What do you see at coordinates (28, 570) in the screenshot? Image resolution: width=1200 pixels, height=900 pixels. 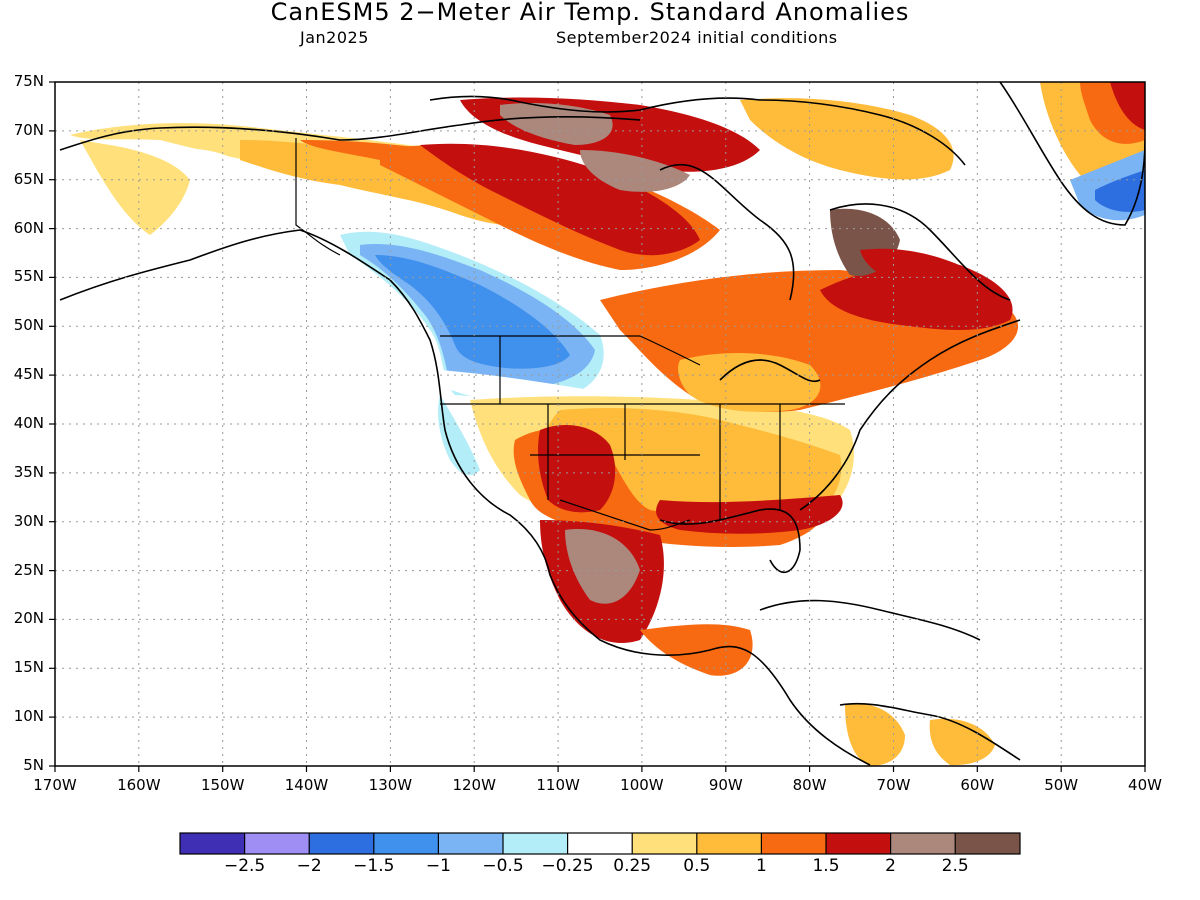 I see `lat-tick-label: 25N` at bounding box center [28, 570].